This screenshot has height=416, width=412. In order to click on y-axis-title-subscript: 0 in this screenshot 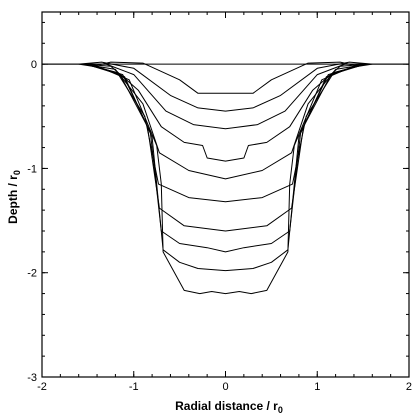, I will do `click(17, 172)`.